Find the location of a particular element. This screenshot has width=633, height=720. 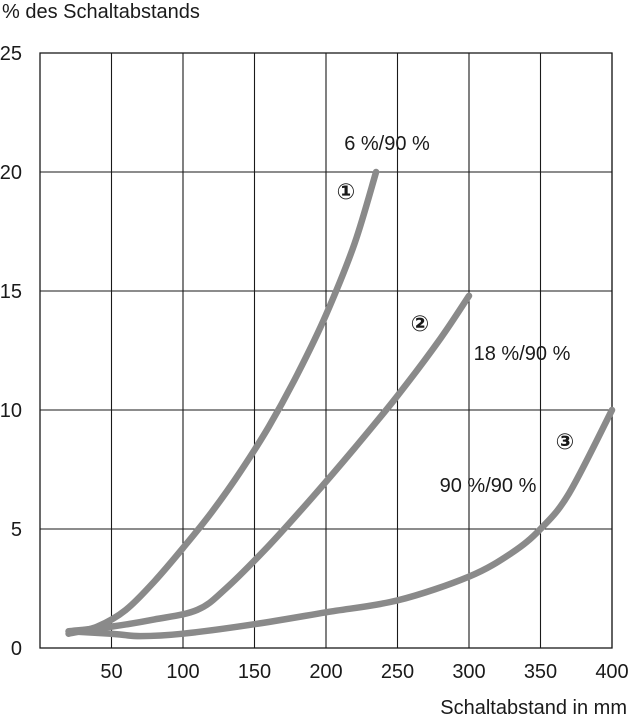

x-tick-label-0: 50 is located at coordinates (111, 672).